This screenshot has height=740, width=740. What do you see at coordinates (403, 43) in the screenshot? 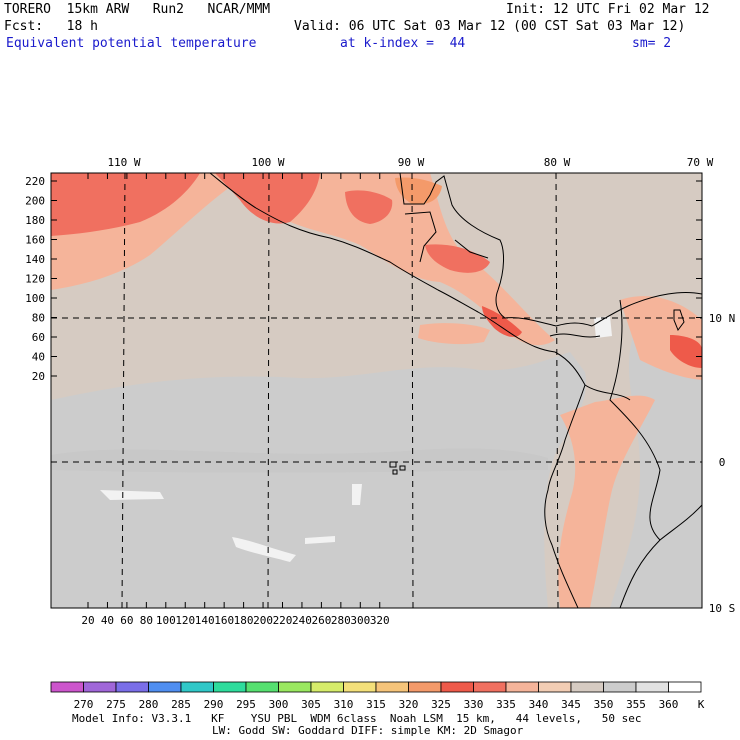
I see `field-level: at k-index = 44` at bounding box center [403, 43].